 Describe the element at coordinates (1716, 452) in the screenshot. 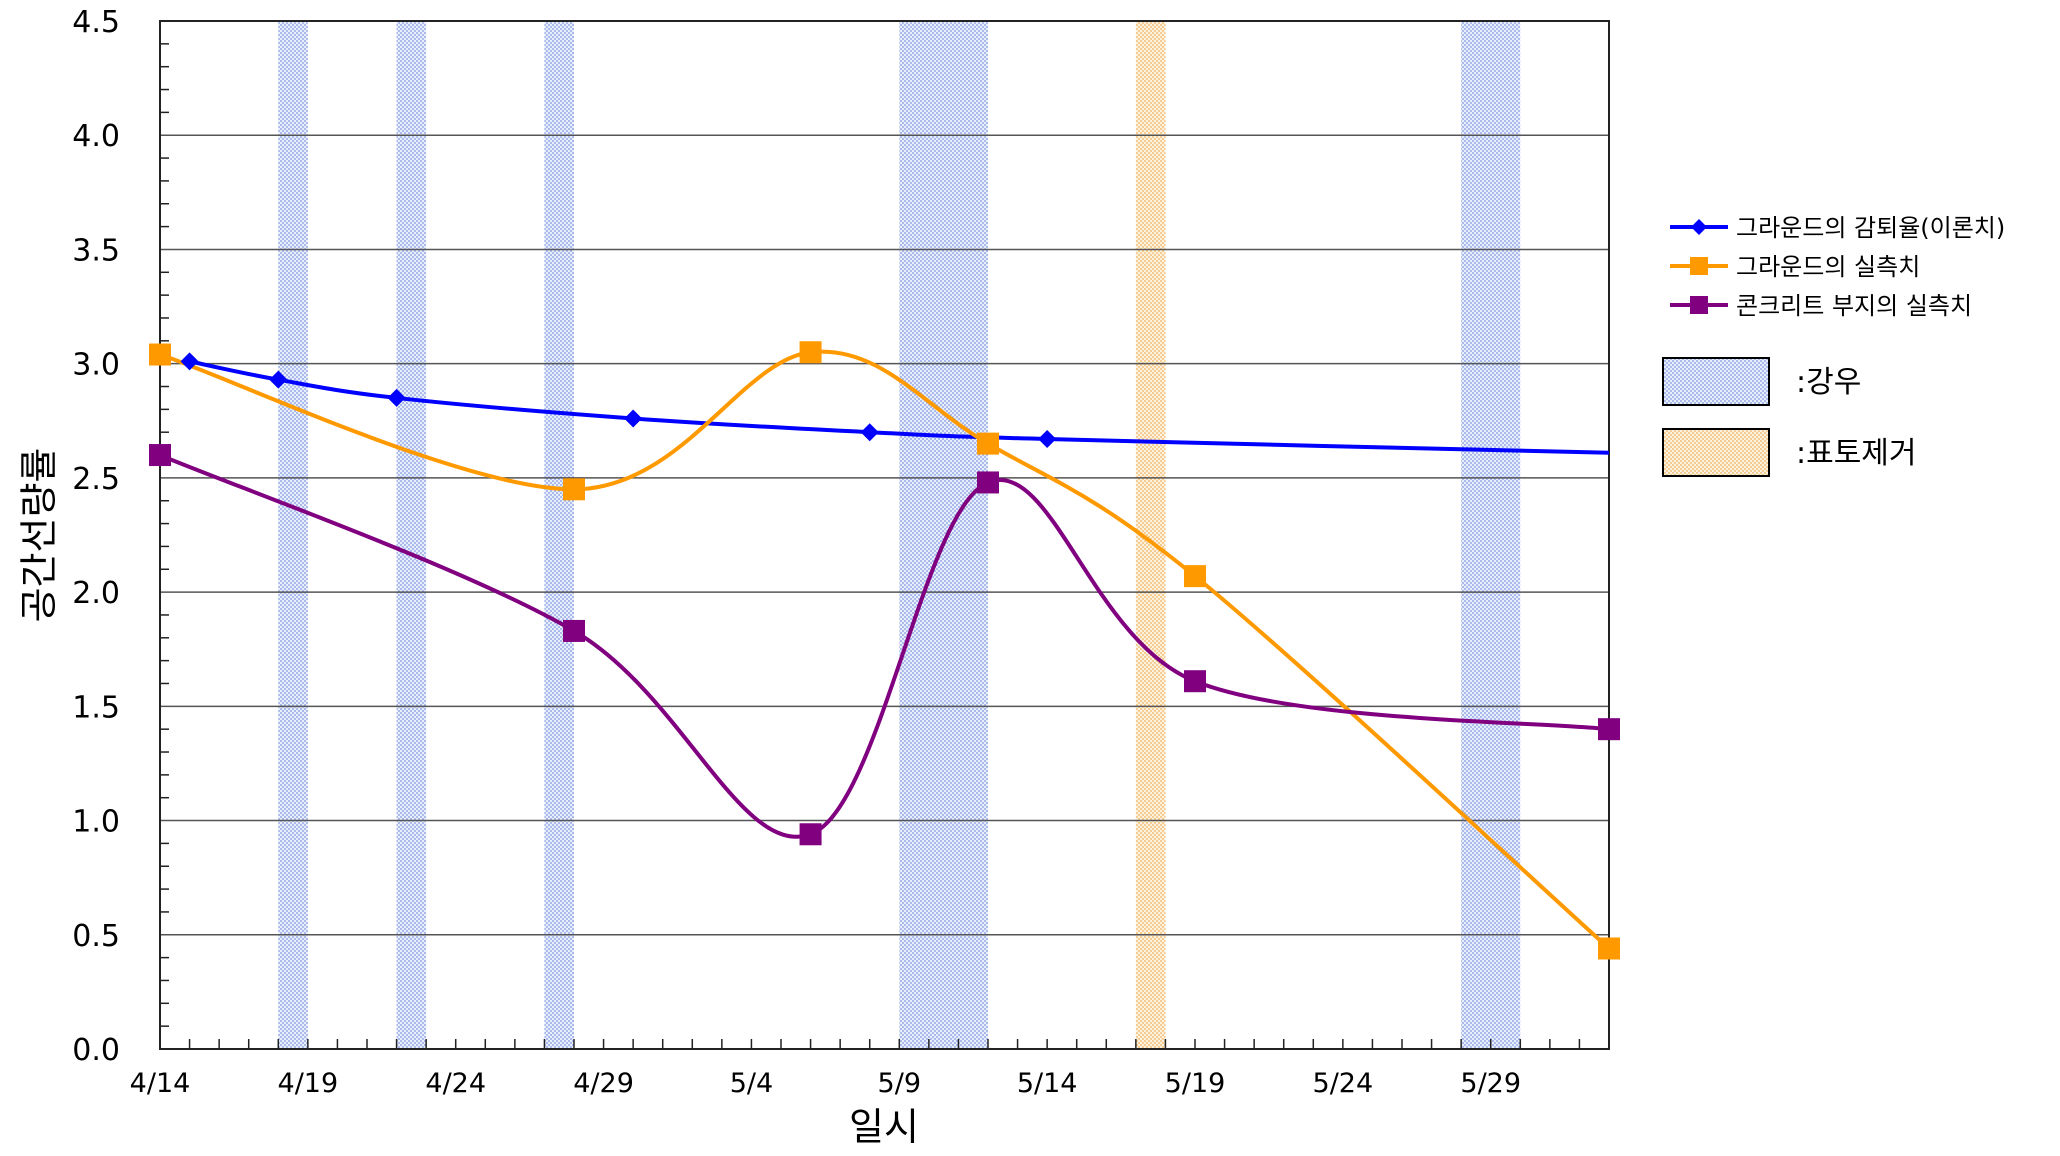

I see `legend-topsoil-swatch` at that location.